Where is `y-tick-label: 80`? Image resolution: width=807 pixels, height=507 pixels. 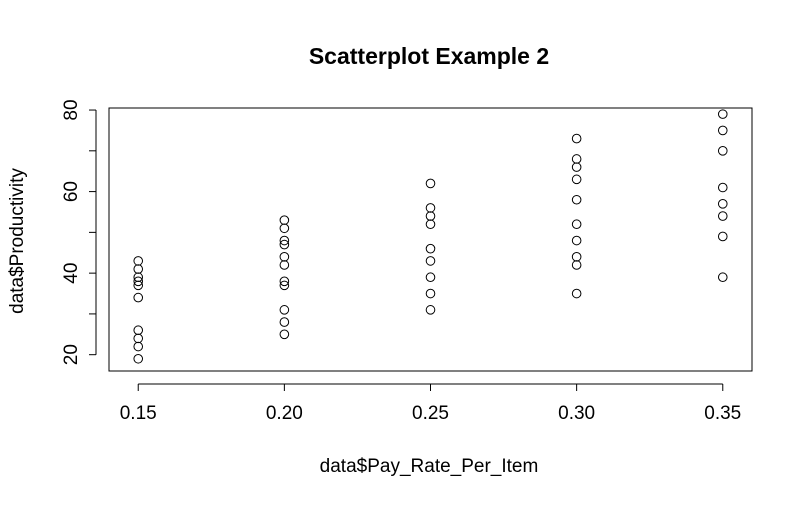
y-tick-label: 80 is located at coordinates (71, 109).